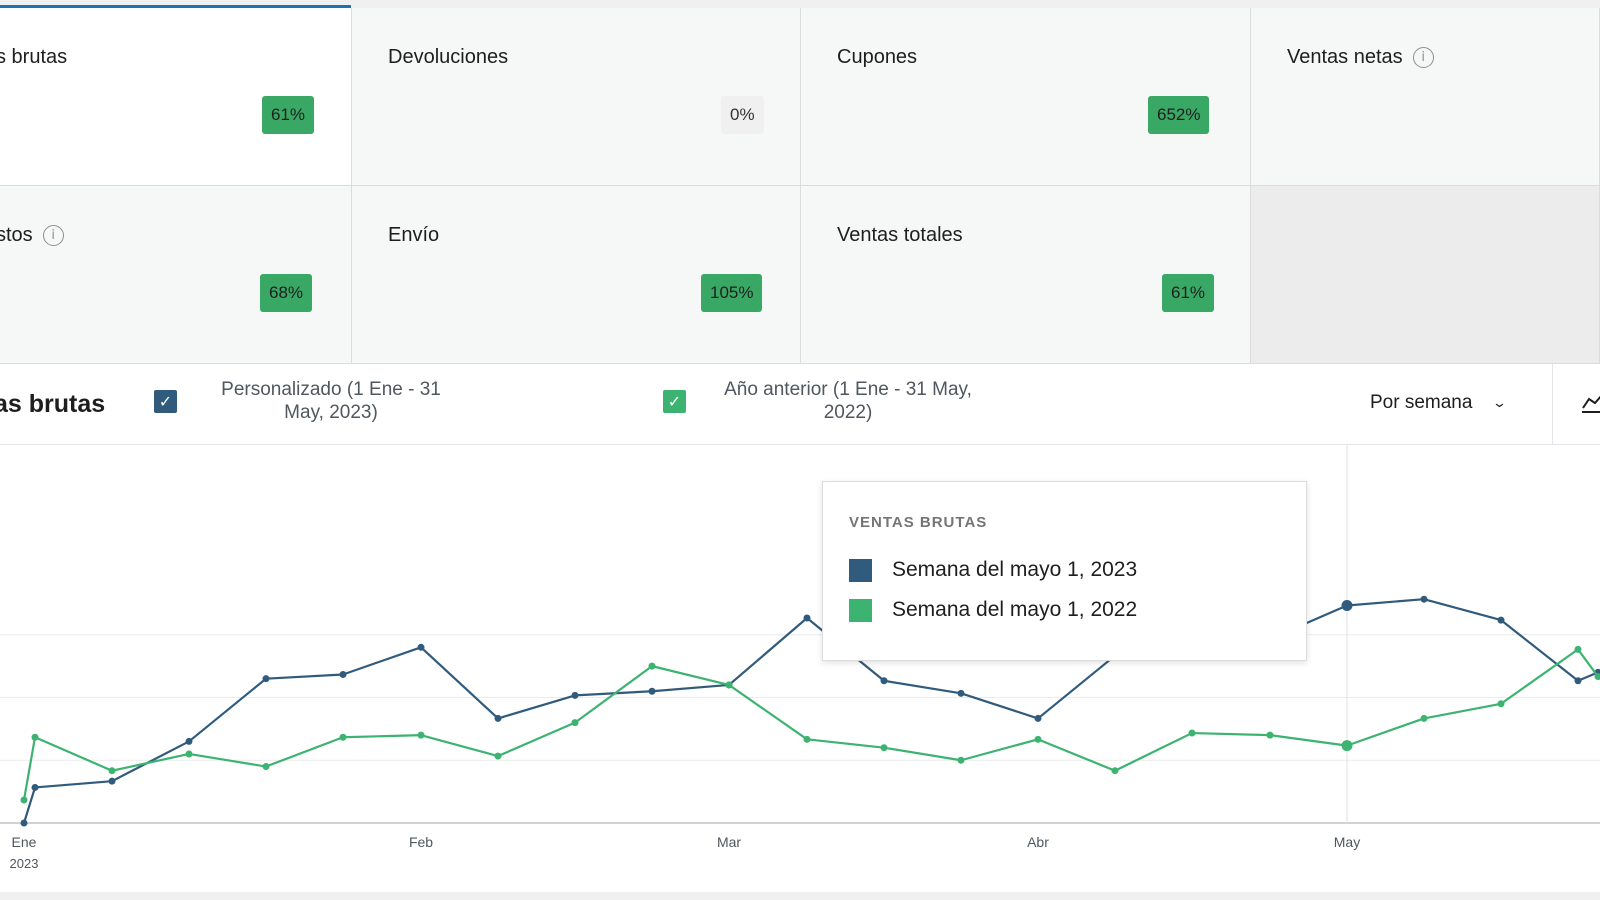 This screenshot has height=900, width=1600. I want to click on legend-previous-year: ✓ Año anterior (1 Ene - 31 May, 2022), so click(825, 401).